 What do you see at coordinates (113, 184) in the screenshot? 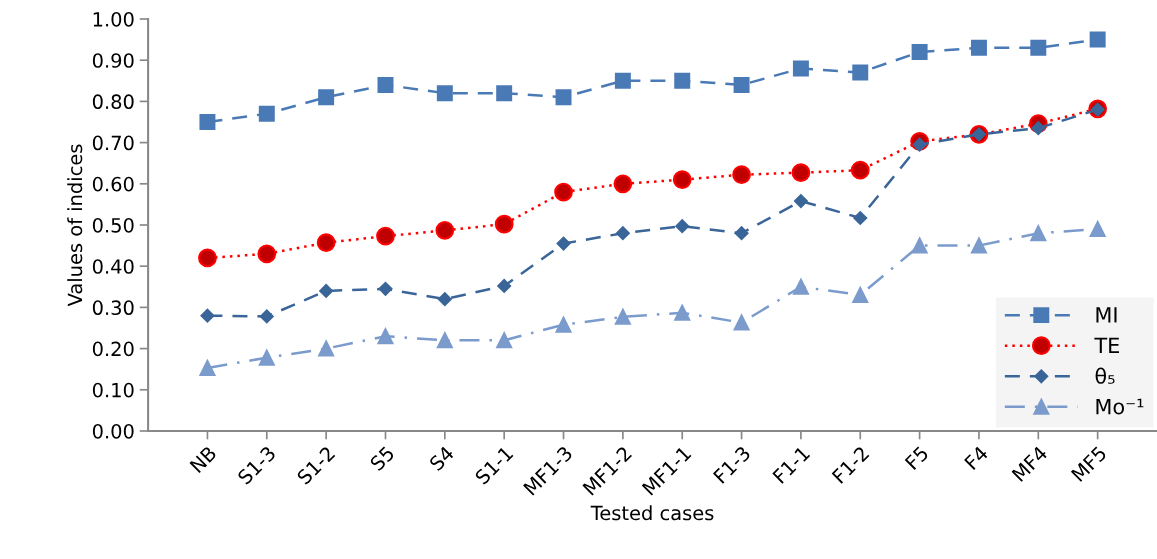
I see `y-tick-label: 0.60` at bounding box center [113, 184].